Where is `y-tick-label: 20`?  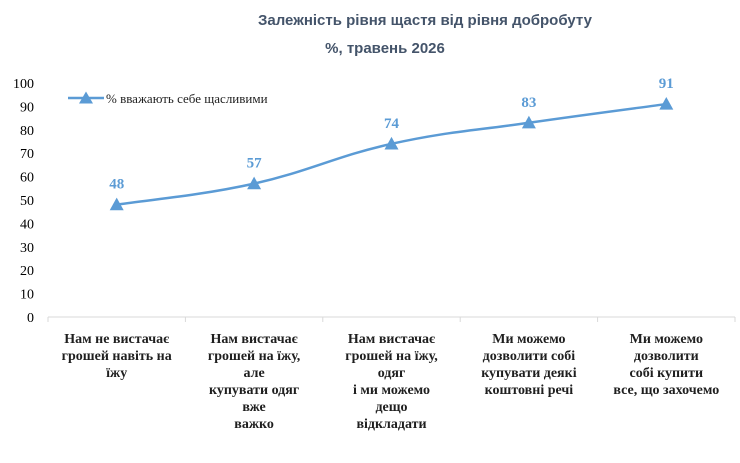 y-tick-label: 20 is located at coordinates (27, 271).